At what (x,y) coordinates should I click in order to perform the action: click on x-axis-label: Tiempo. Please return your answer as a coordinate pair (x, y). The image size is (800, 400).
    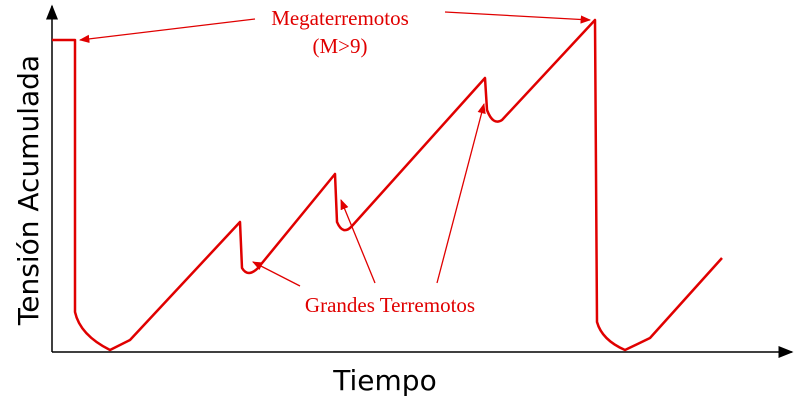
    Looking at the image, I should click on (384, 380).